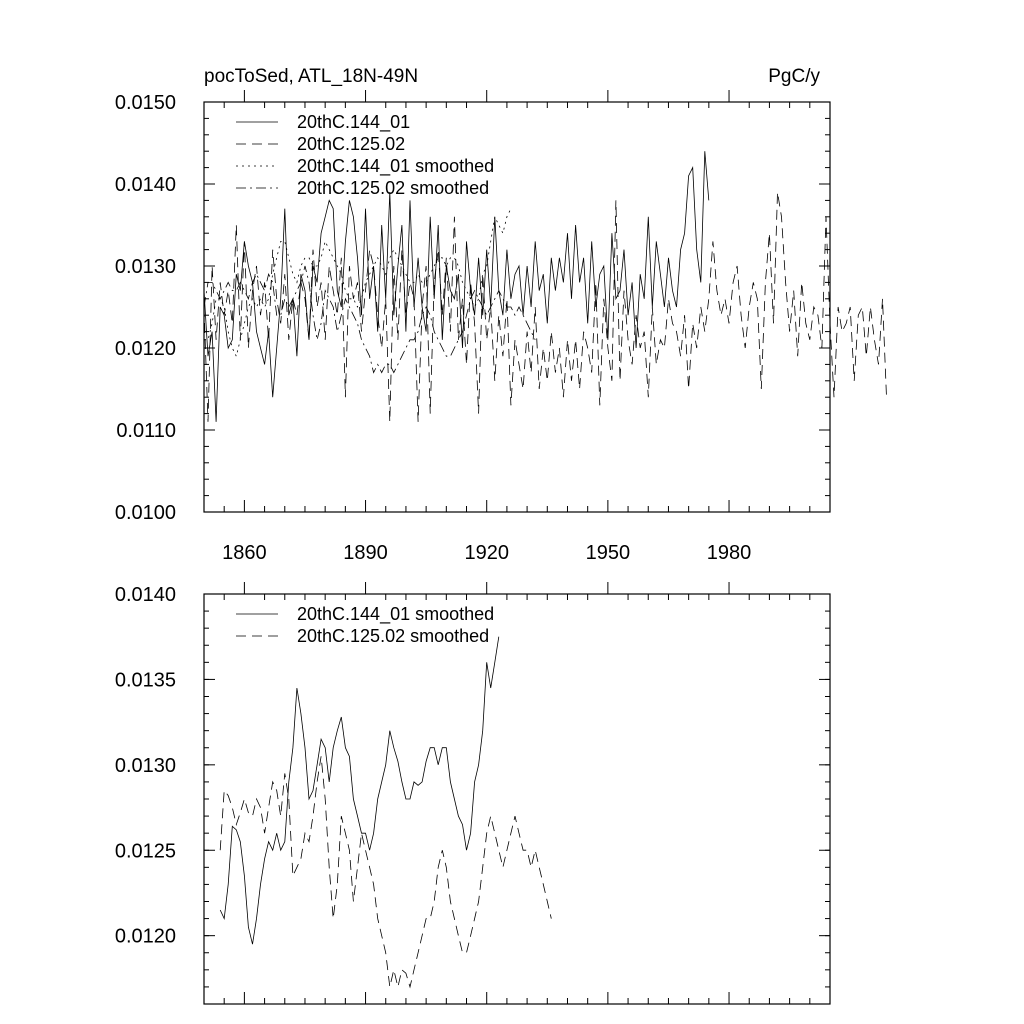 The width and height of the screenshot is (1024, 1024). What do you see at coordinates (145, 851) in the screenshot?
I see `y-tick-label: 0.0125` at bounding box center [145, 851].